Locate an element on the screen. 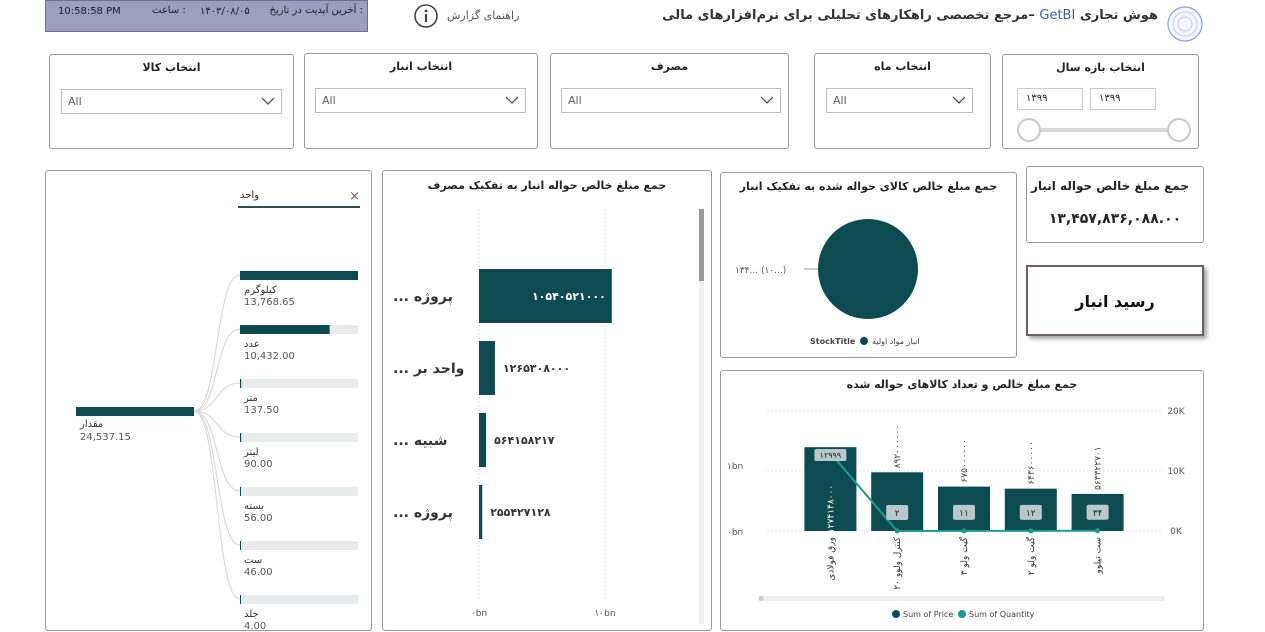 This screenshot has width=1265, height=632. scrollbar-thumb is located at coordinates (701, 245).